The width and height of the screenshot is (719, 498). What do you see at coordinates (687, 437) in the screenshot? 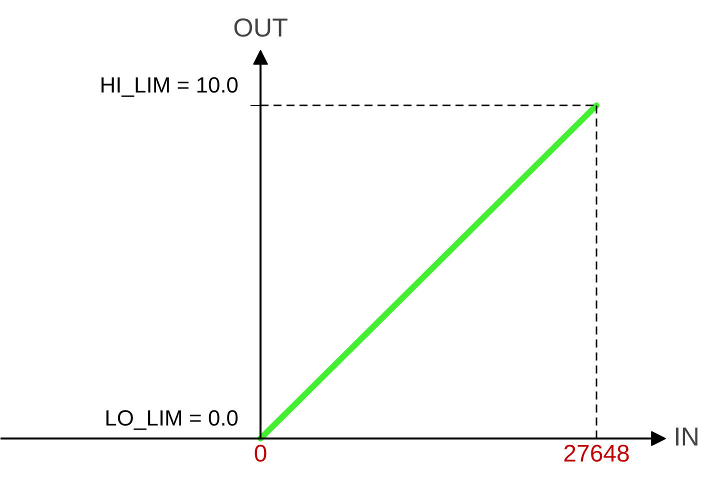
I see `x-axis-title: IN` at bounding box center [687, 437].